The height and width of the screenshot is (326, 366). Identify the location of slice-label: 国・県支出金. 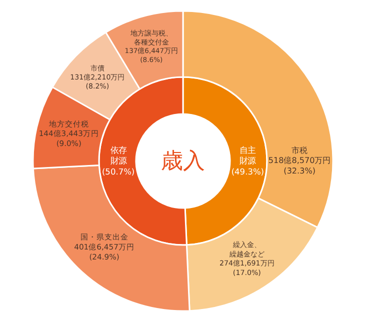
(104, 237).